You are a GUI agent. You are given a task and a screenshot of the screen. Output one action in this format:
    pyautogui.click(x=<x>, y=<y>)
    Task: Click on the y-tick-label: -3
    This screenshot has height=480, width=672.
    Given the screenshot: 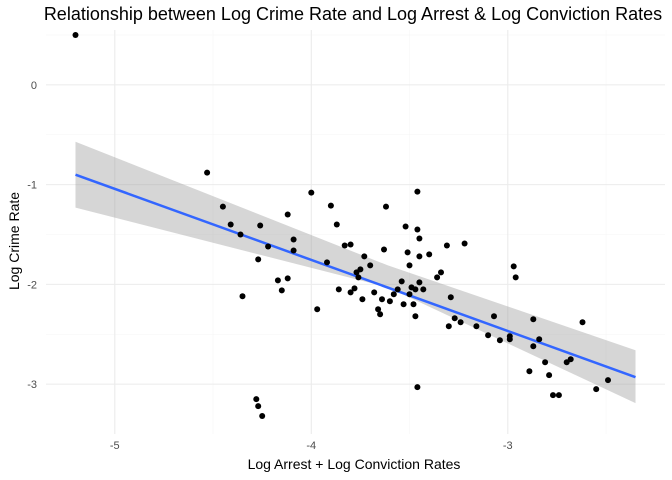 What is the action you would take?
    pyautogui.click(x=32, y=385)
    